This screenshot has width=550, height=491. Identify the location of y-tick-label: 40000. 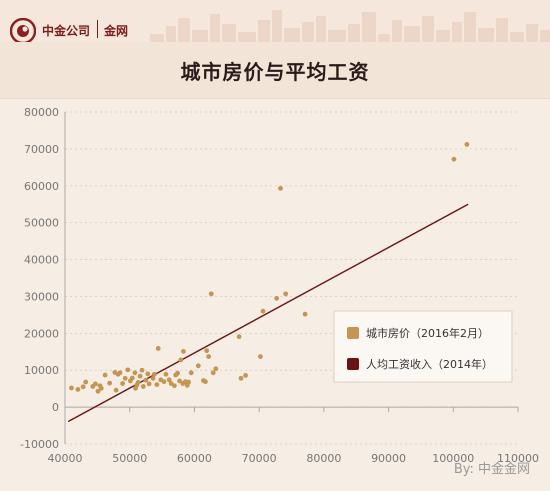
(41, 260).